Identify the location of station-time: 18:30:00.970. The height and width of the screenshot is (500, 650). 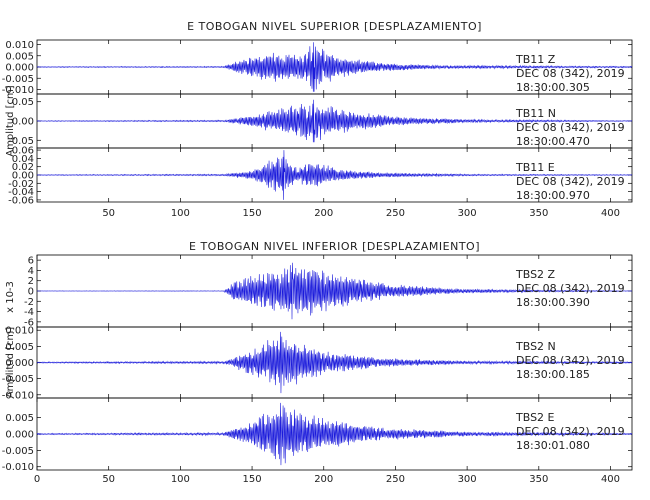
(553, 195).